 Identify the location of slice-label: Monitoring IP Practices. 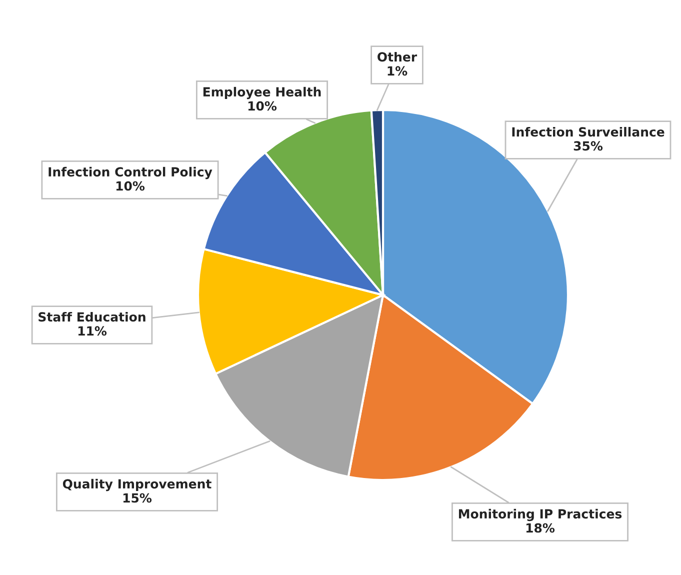
(540, 515).